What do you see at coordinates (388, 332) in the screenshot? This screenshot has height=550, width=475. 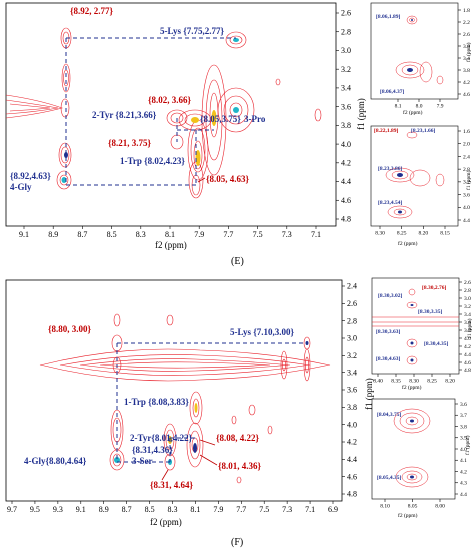 I see `inset-f1-label-4: [8.30,3.63]` at bounding box center [388, 332].